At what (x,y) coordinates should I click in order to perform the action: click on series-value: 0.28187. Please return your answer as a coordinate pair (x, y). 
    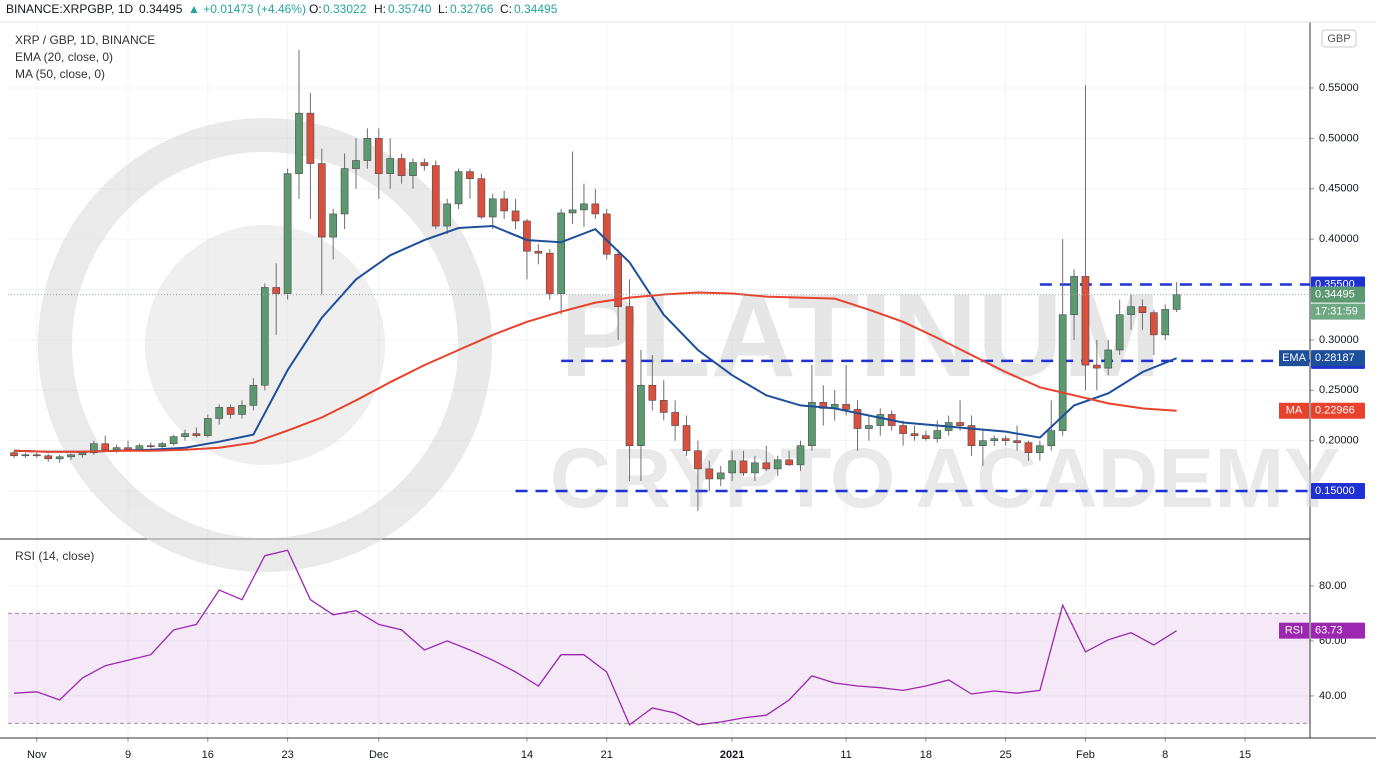
    Looking at the image, I should click on (1335, 358).